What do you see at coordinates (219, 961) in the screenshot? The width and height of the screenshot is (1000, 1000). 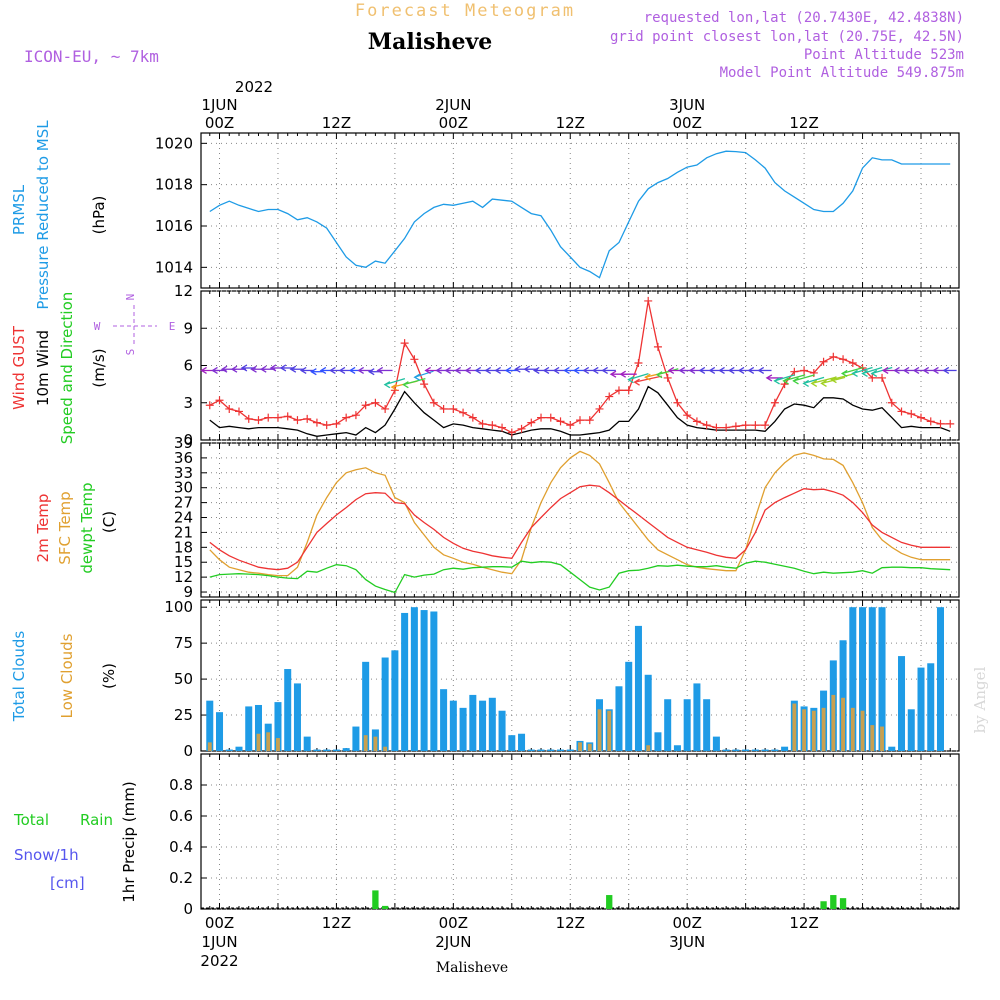 I see `bottom-year-label: 2022` at bounding box center [219, 961].